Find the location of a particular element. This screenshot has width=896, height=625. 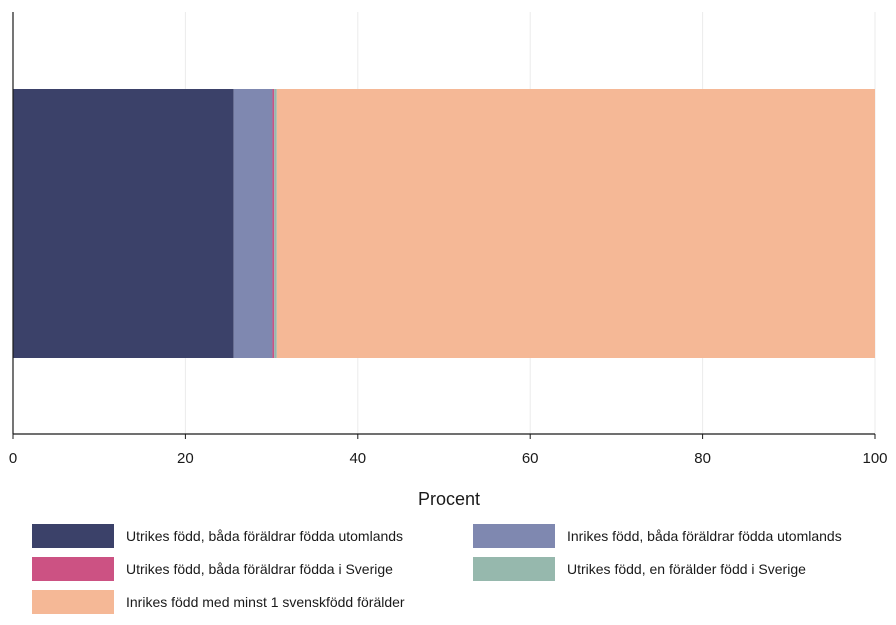

x-tick-label: 40 is located at coordinates (357, 458).